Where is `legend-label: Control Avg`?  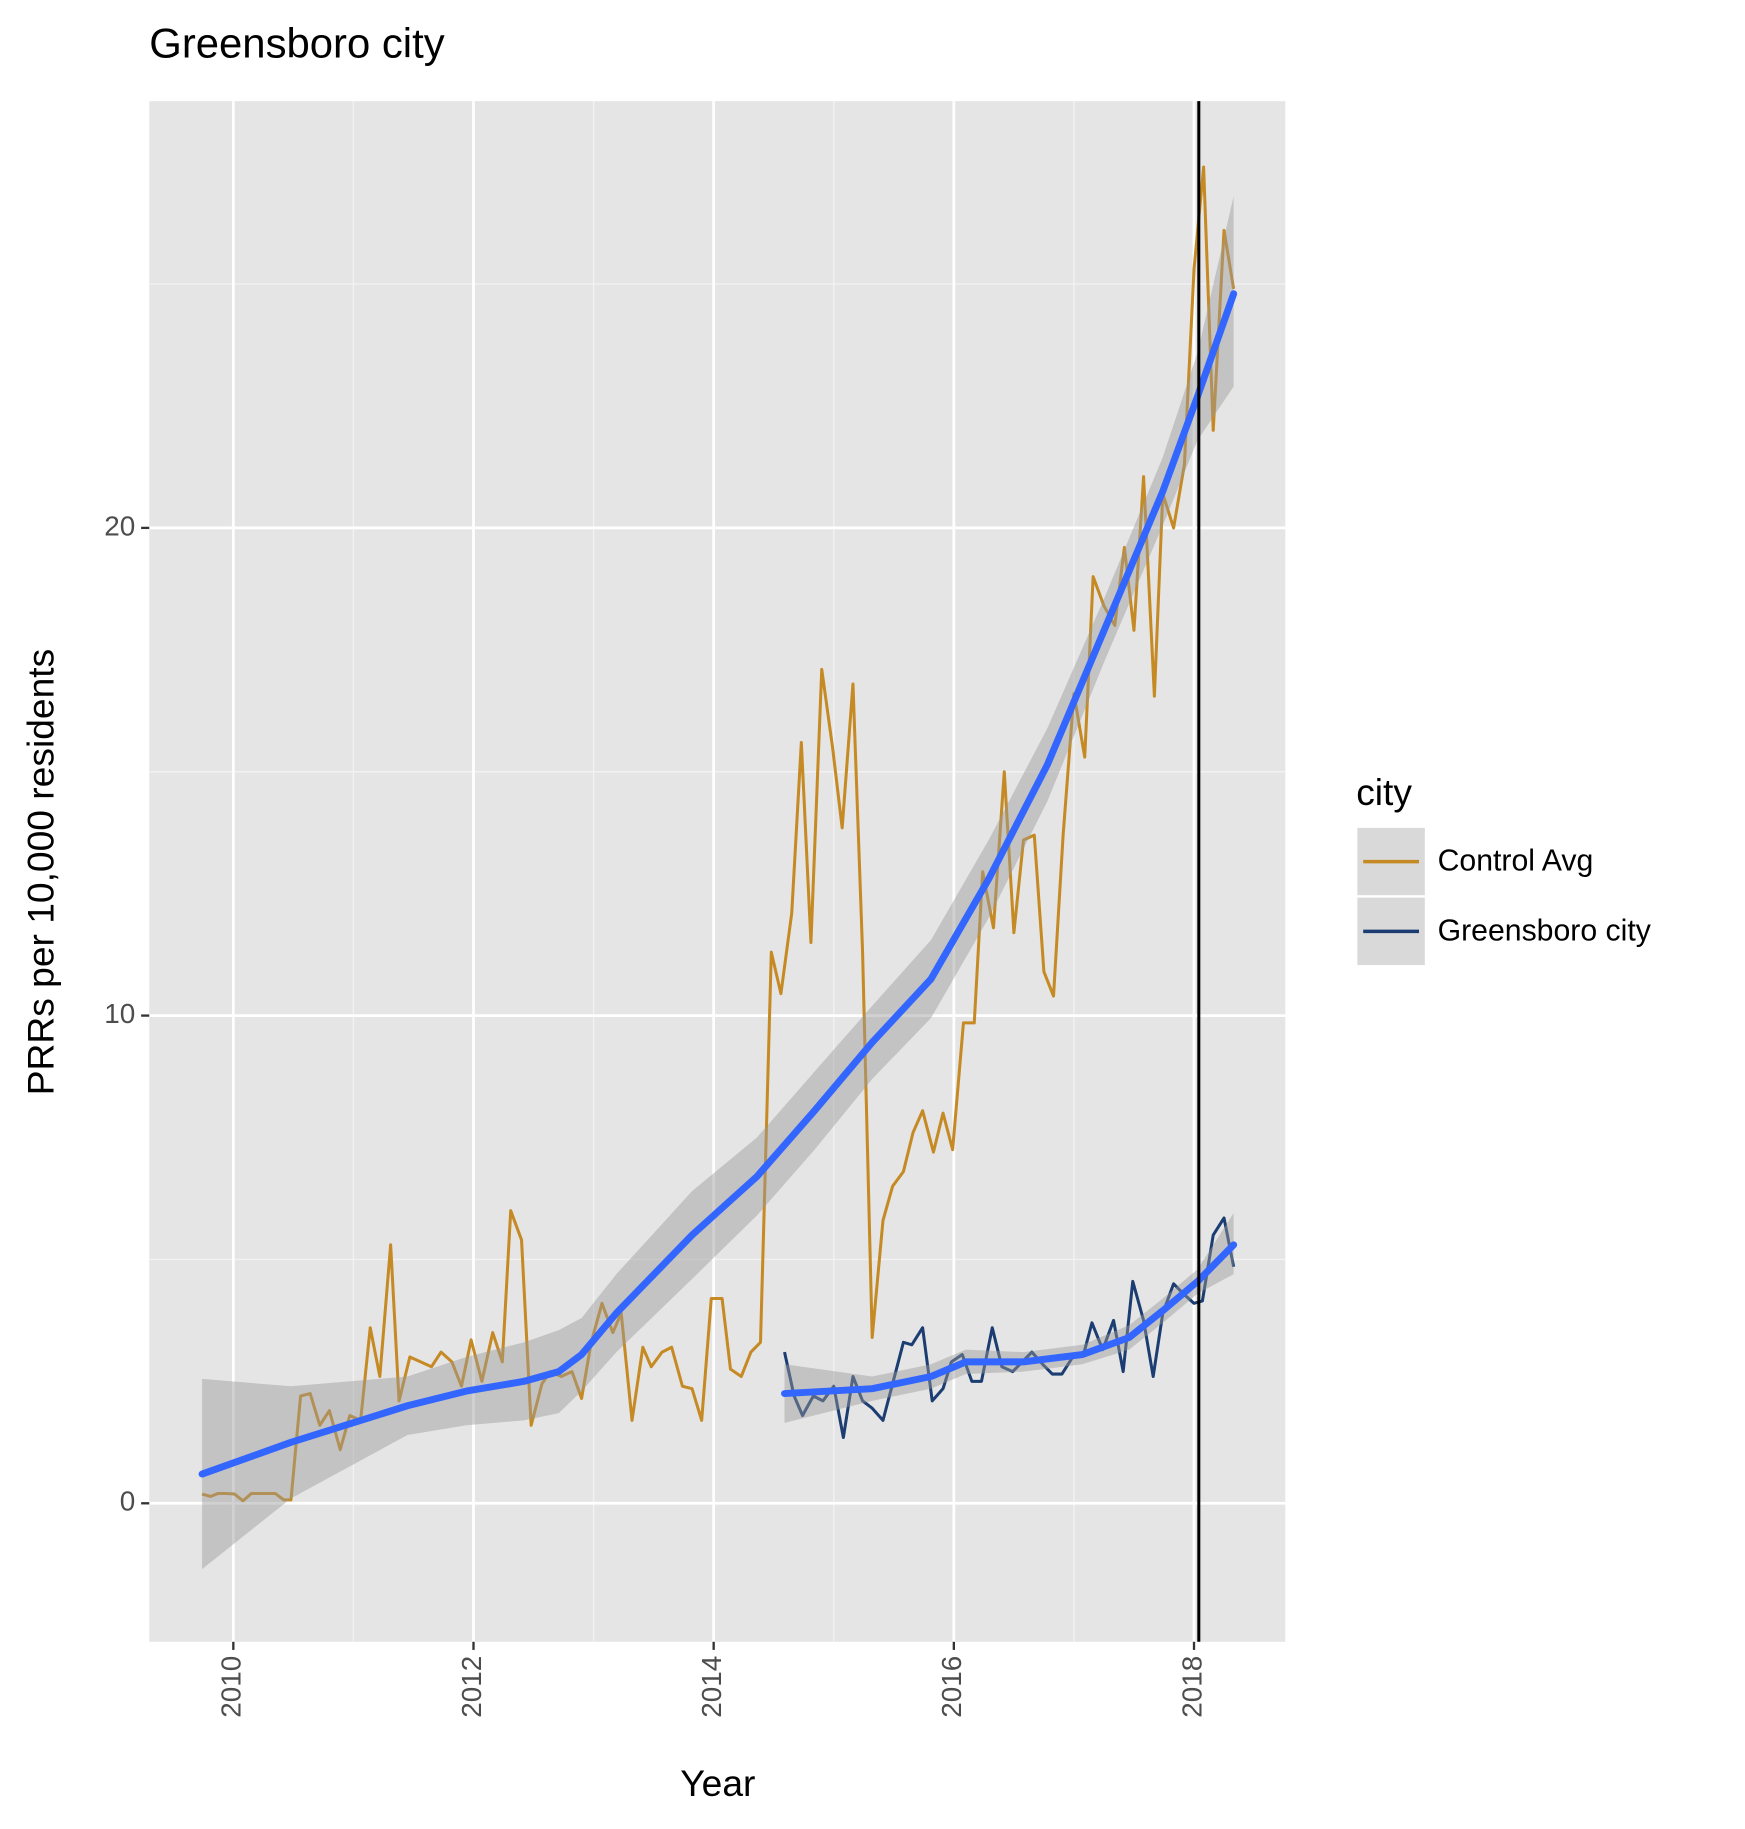 legend-label: Control Avg is located at coordinates (1516, 861).